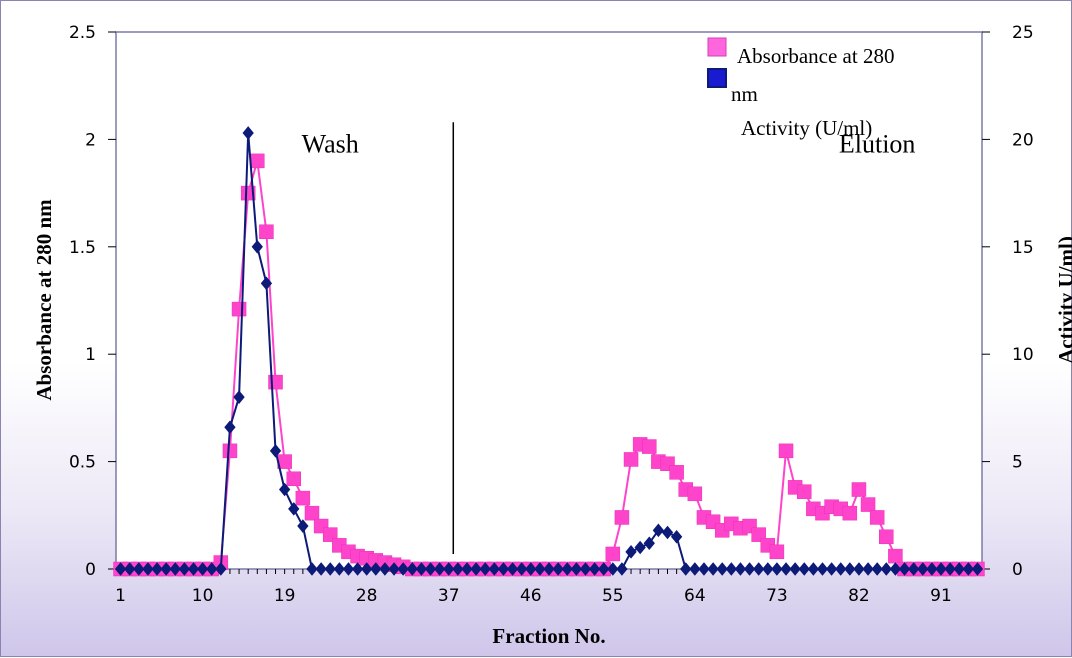  What do you see at coordinates (859, 596) in the screenshot?
I see `x-tick-label: 82` at bounding box center [859, 596].